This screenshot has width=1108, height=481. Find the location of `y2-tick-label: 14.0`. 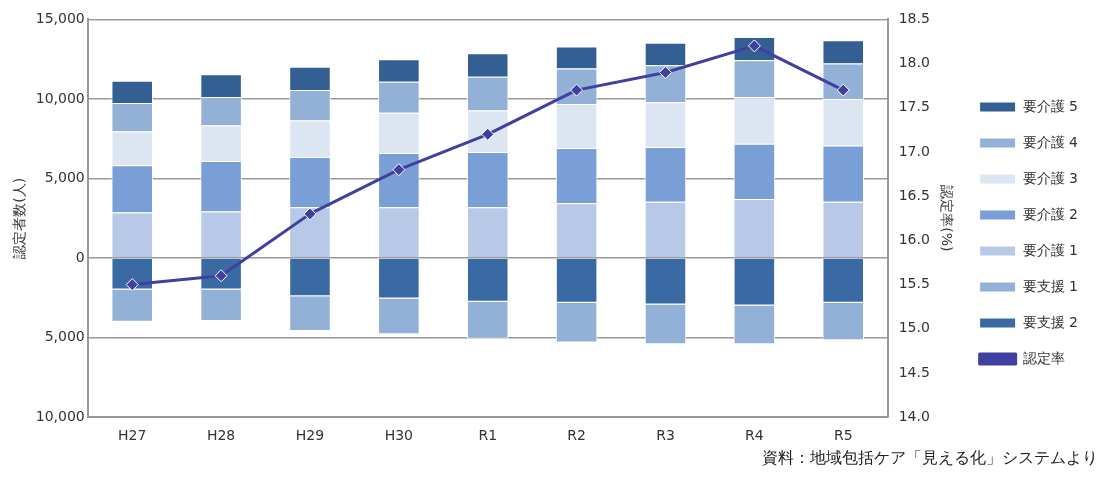

y2-tick-label: 14.0 is located at coordinates (914, 415).